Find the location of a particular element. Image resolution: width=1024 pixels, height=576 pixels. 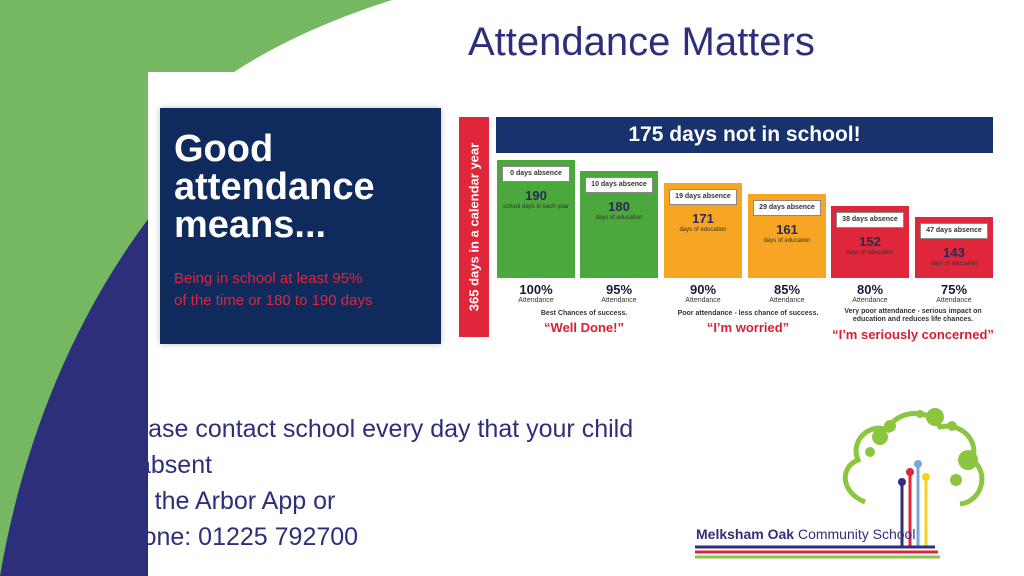

absence-label: 19 days absence is located at coordinates (703, 197).